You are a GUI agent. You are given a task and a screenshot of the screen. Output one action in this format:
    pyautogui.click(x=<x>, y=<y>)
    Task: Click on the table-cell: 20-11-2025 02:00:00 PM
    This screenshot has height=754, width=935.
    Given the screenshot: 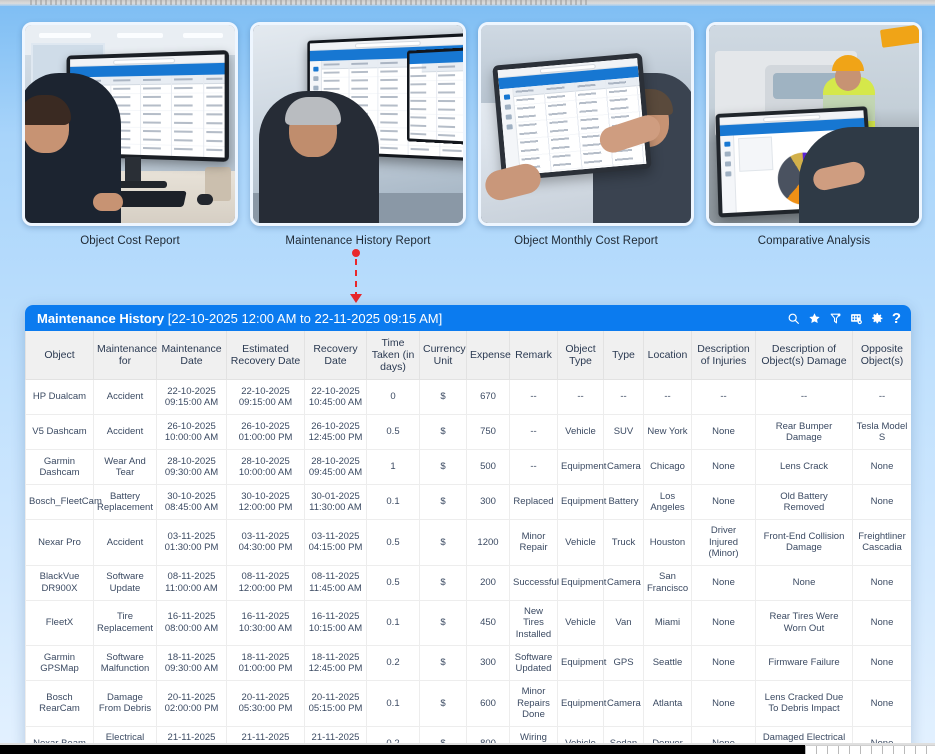 What is the action you would take?
    pyautogui.click(x=191, y=703)
    